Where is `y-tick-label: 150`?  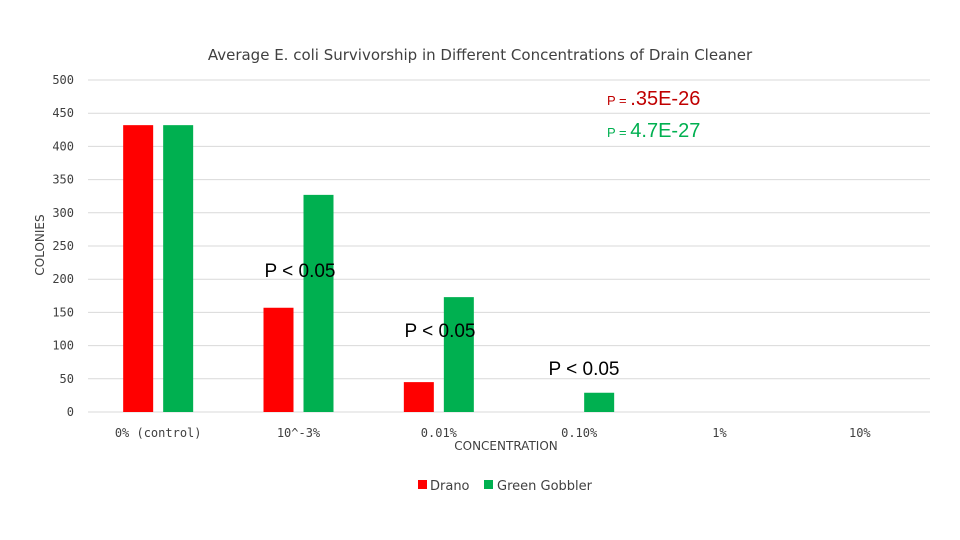 y-tick-label: 150 is located at coordinates (63, 312).